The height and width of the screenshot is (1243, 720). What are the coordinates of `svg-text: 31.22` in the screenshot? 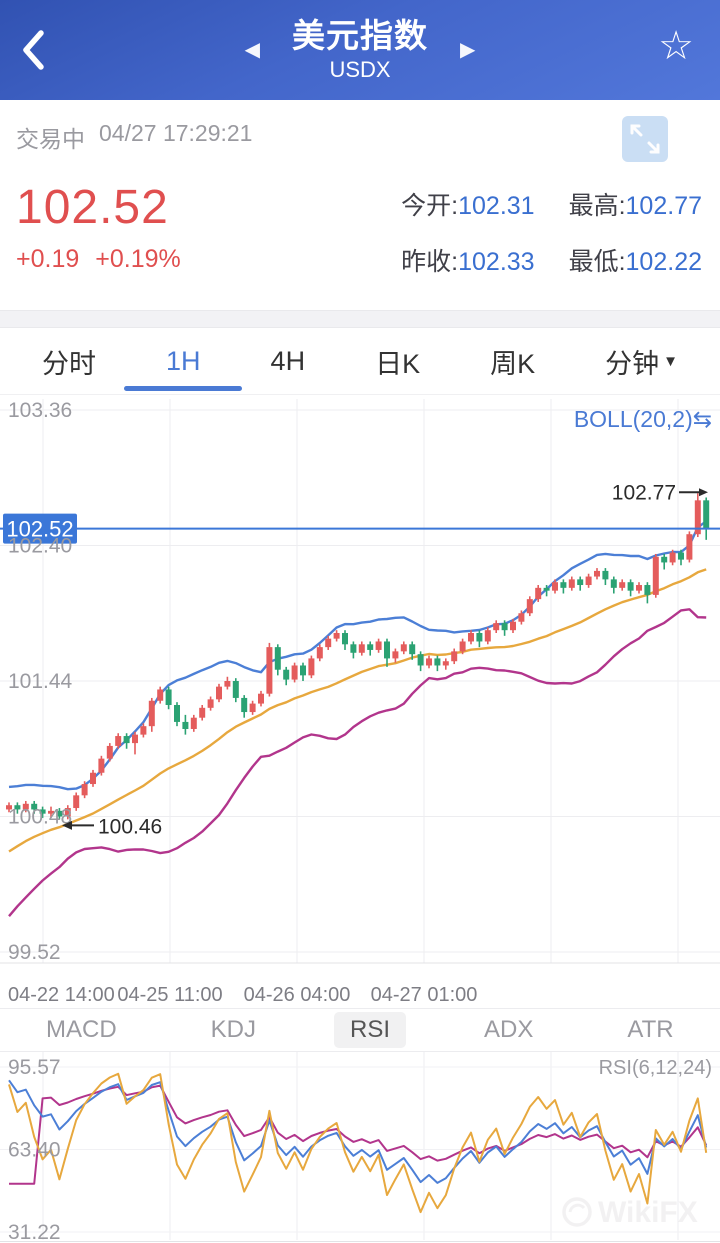 It's located at (34, 1232).